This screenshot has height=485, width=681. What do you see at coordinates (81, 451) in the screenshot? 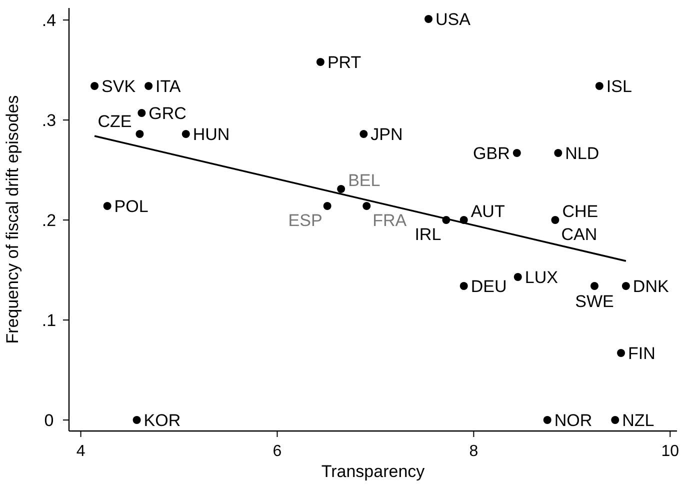
I see `x-tick-label: 4` at bounding box center [81, 451].